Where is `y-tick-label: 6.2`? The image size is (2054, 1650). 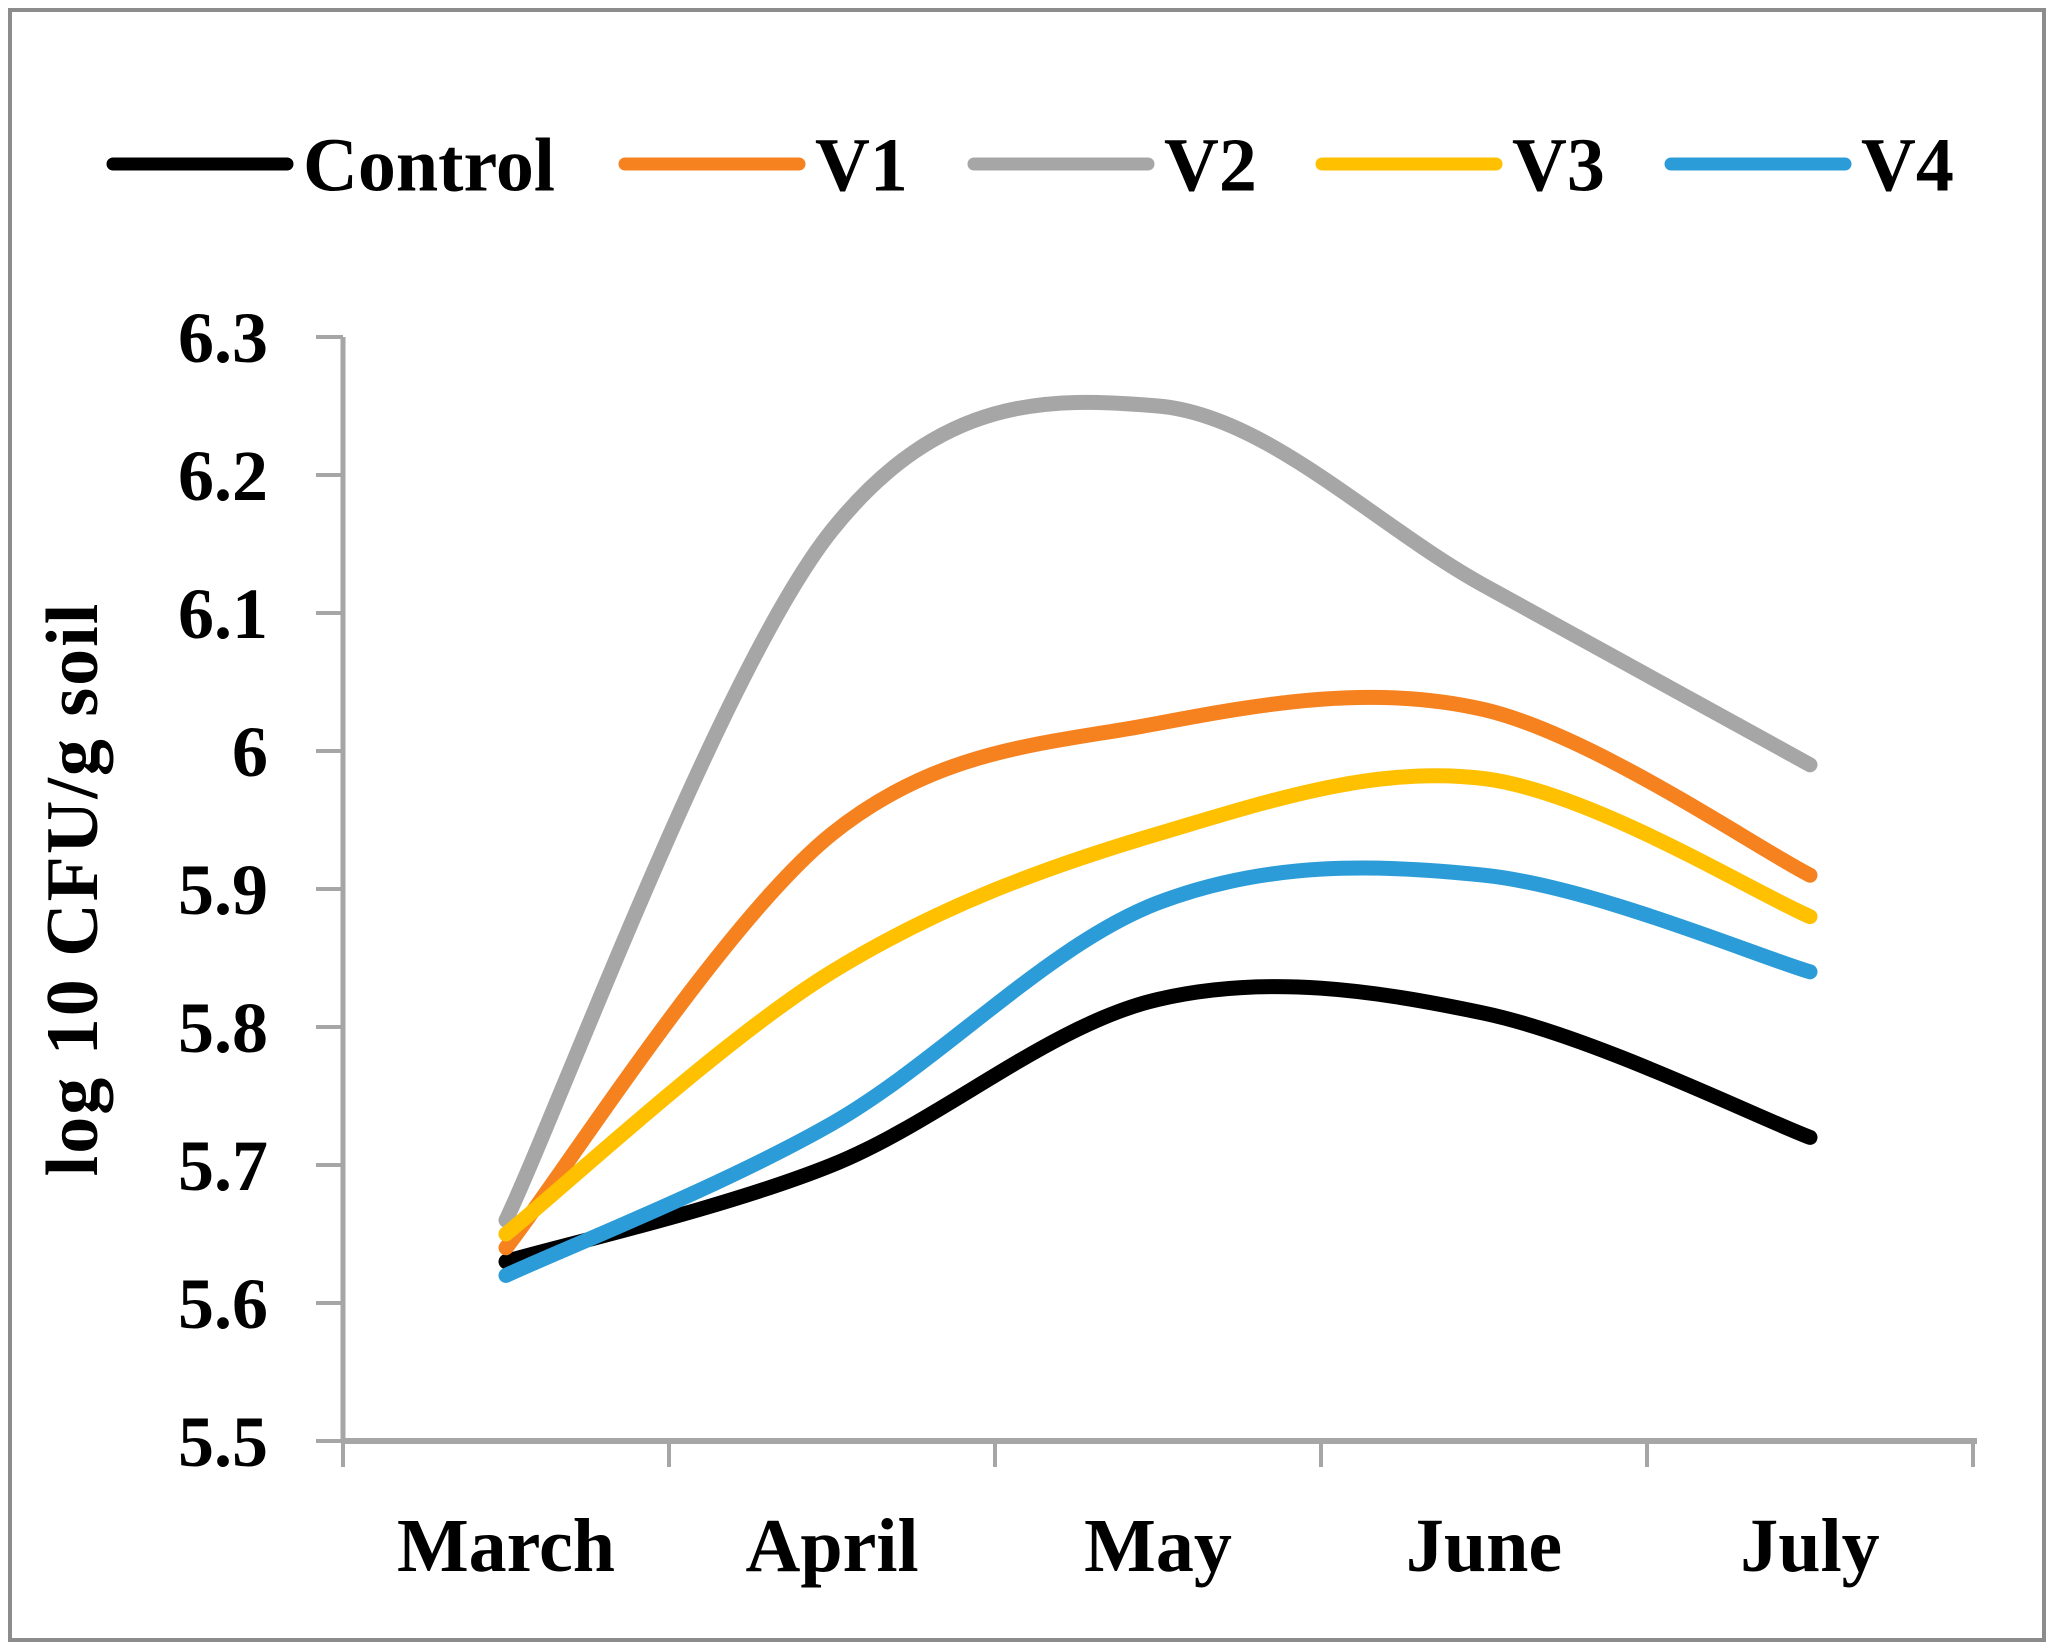
y-tick-label: 6.2 is located at coordinates (223, 476).